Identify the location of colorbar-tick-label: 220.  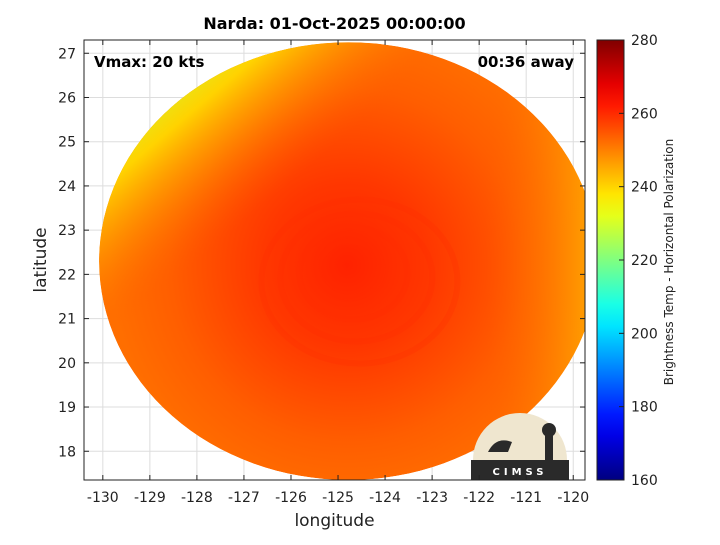
(644, 261).